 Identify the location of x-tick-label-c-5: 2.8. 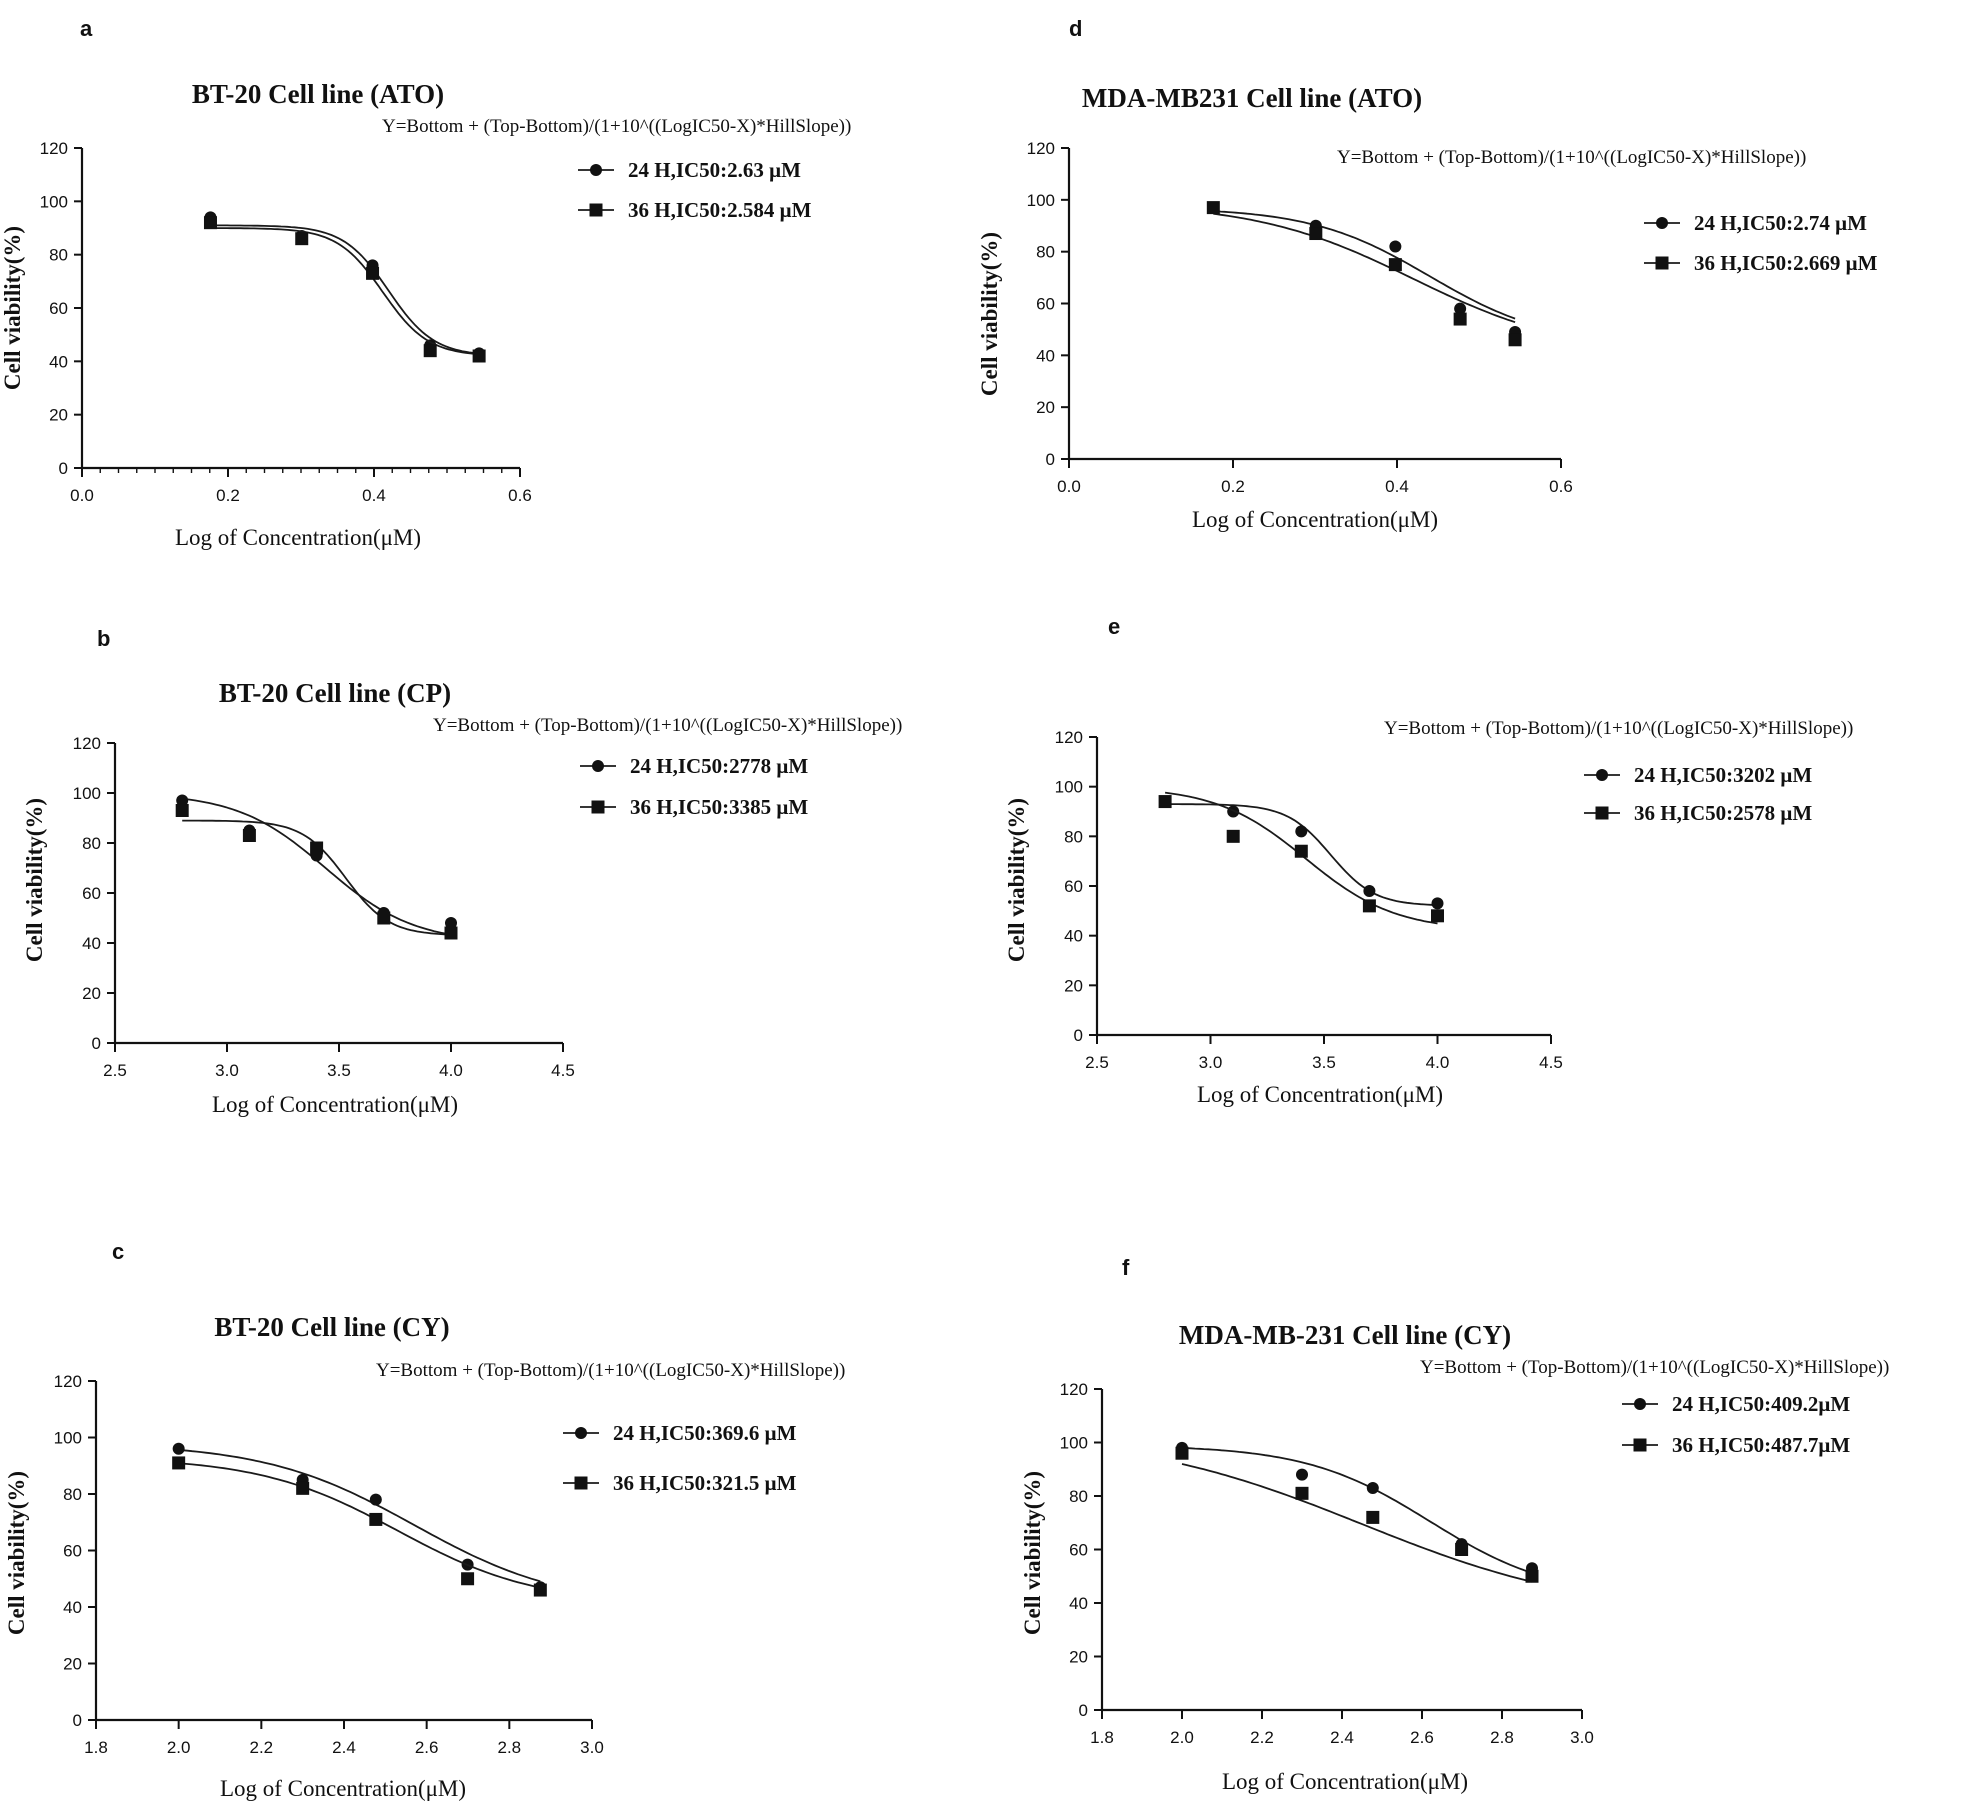
(510, 1747).